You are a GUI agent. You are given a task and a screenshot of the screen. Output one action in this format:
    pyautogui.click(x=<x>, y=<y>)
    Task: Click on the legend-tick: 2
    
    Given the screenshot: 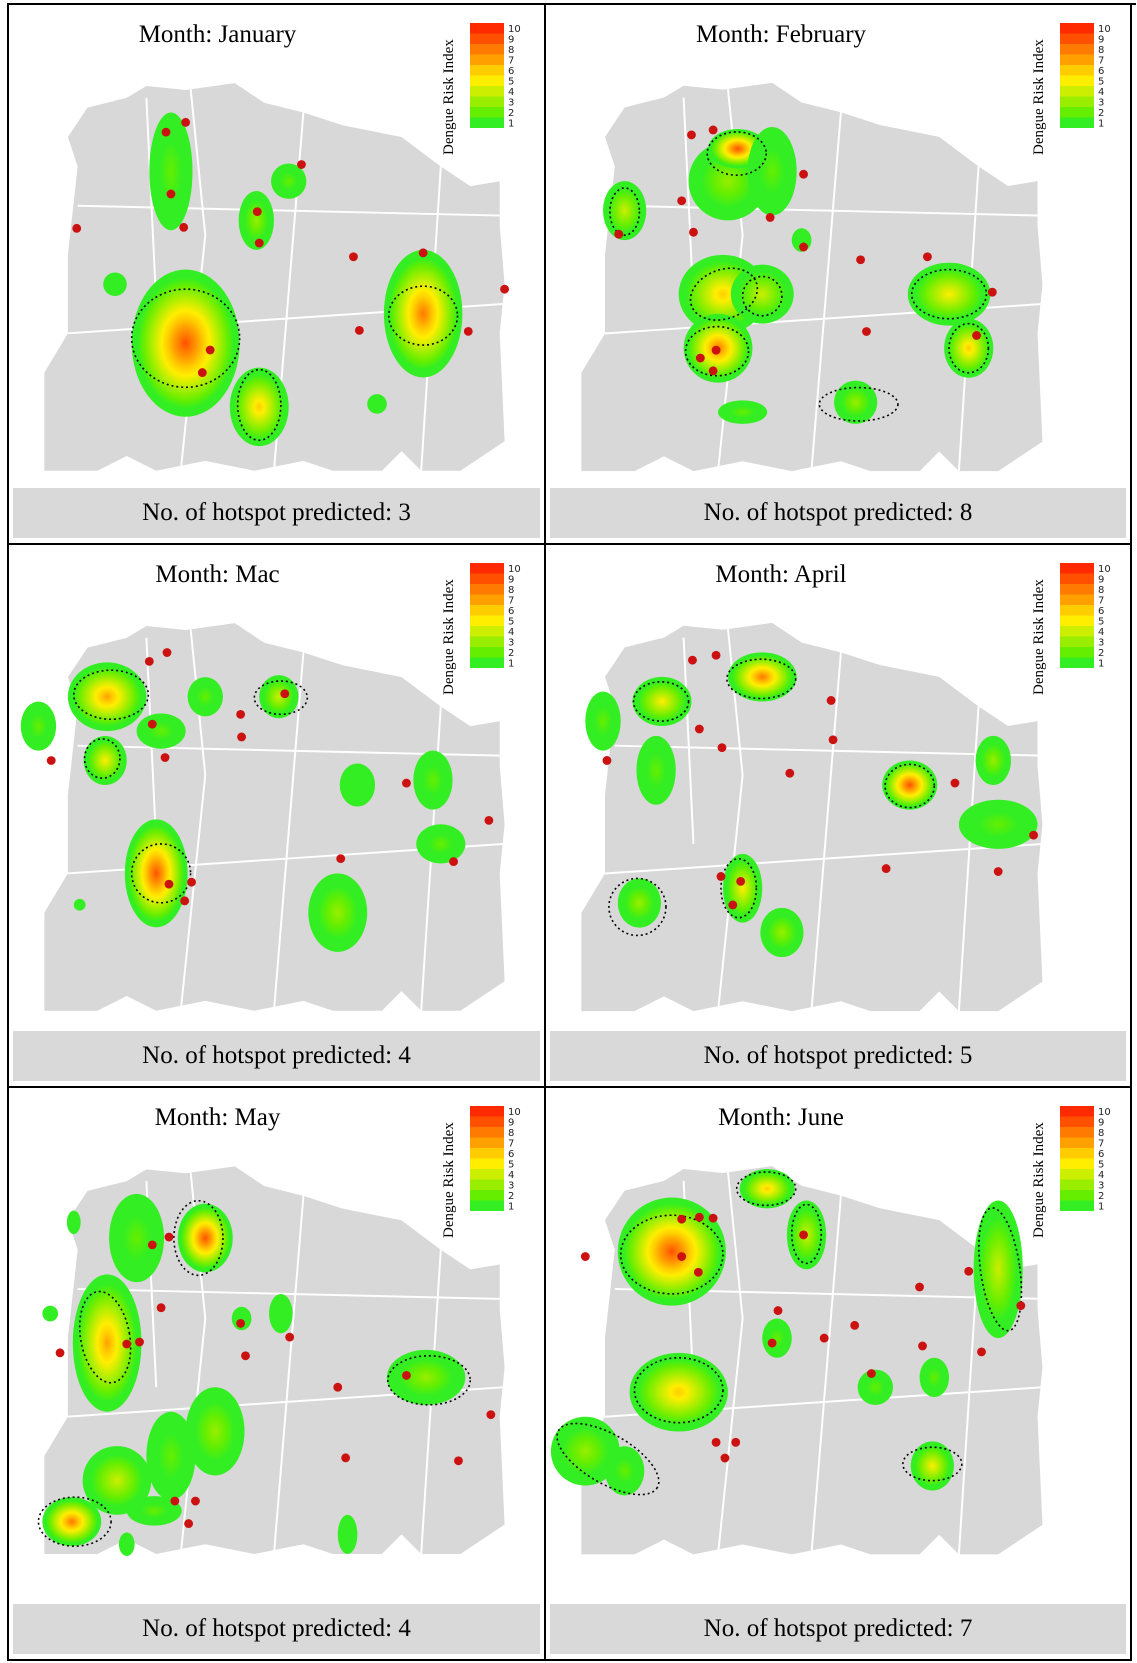 What is the action you would take?
    pyautogui.click(x=511, y=113)
    